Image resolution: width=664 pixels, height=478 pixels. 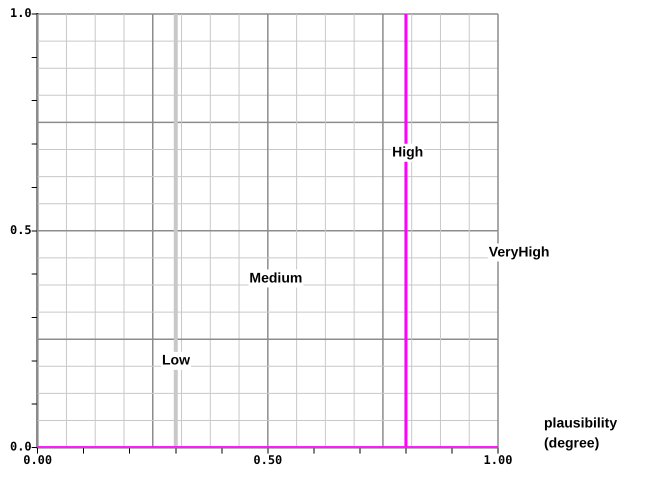 What do you see at coordinates (581, 432) in the screenshot?
I see `x-axis-title: plausibility (degree)` at bounding box center [581, 432].